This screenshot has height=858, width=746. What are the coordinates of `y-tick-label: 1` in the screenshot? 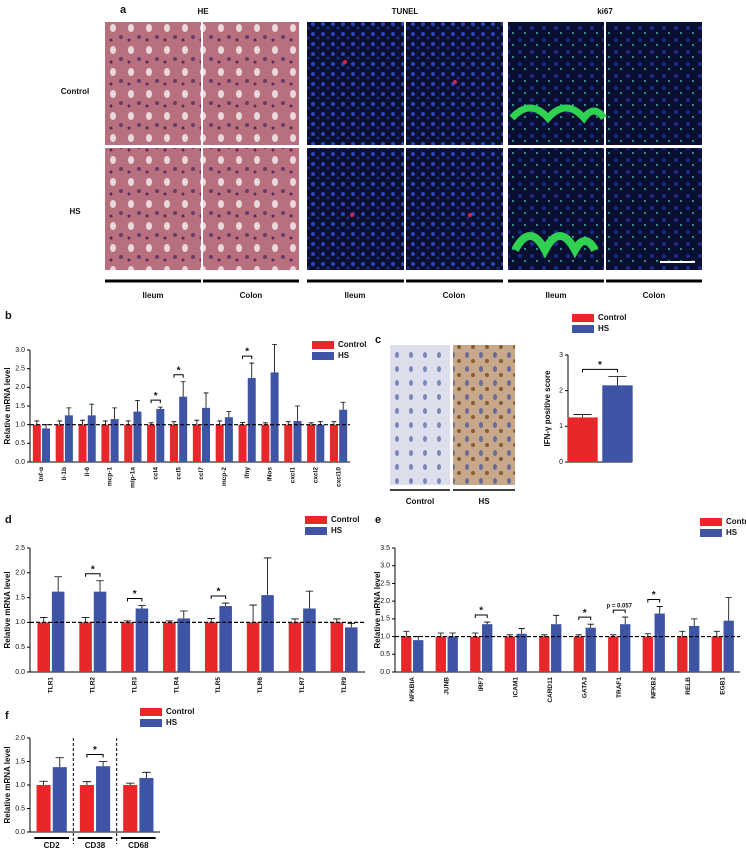 It's located at (561, 426).